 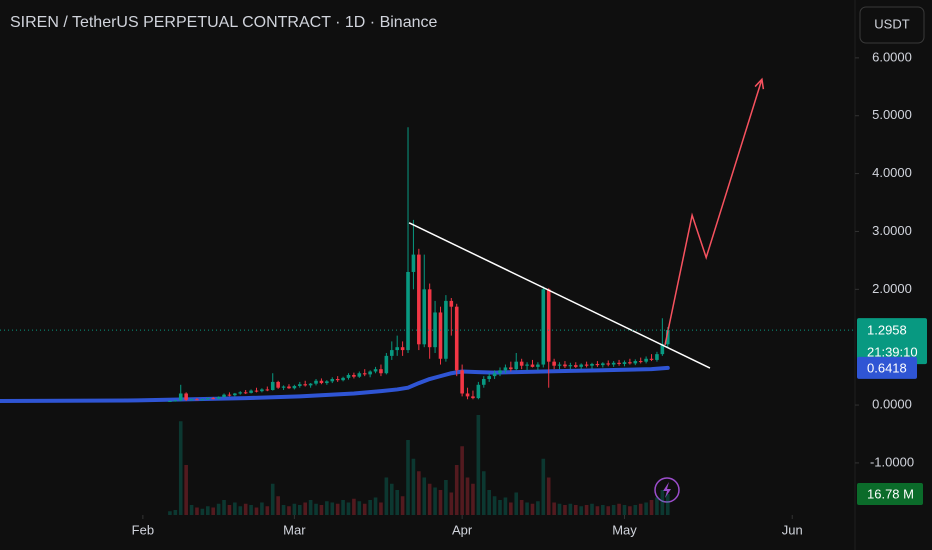 What do you see at coordinates (335, 384) in the screenshot?
I see `moving-average` at bounding box center [335, 384].